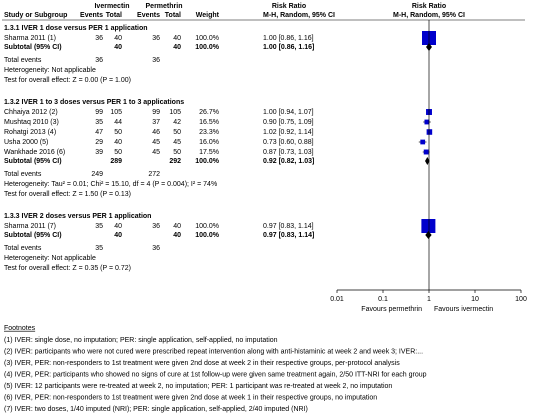  What do you see at coordinates (30, 132) in the screenshot?
I see `study-name: Rohatgi 2013 (4)` at bounding box center [30, 132].